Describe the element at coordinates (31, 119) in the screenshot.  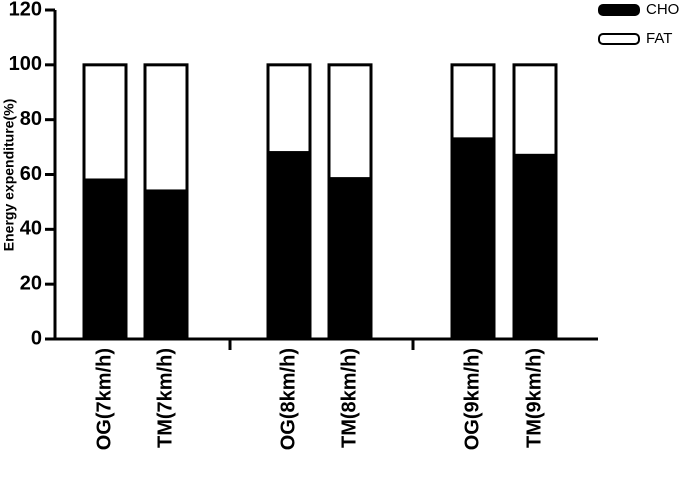
I see `y-tick-label: 80` at that location.